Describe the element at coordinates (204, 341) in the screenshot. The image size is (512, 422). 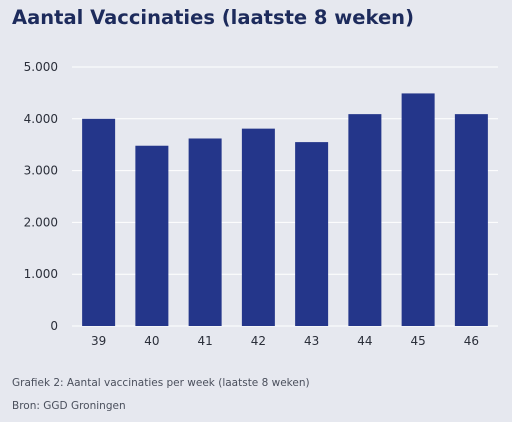
I see `x-tick-label: 41` at that location.